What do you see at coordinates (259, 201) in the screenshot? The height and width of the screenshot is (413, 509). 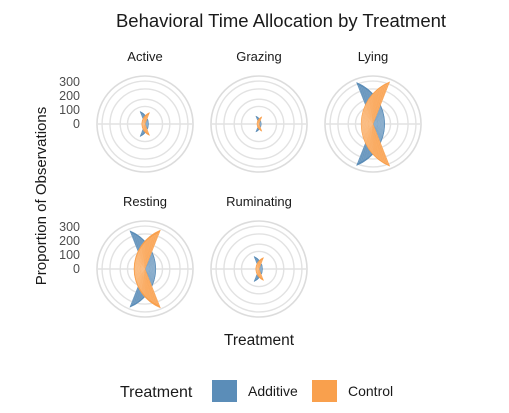 I see `facet-label: Ruminating` at bounding box center [259, 201].